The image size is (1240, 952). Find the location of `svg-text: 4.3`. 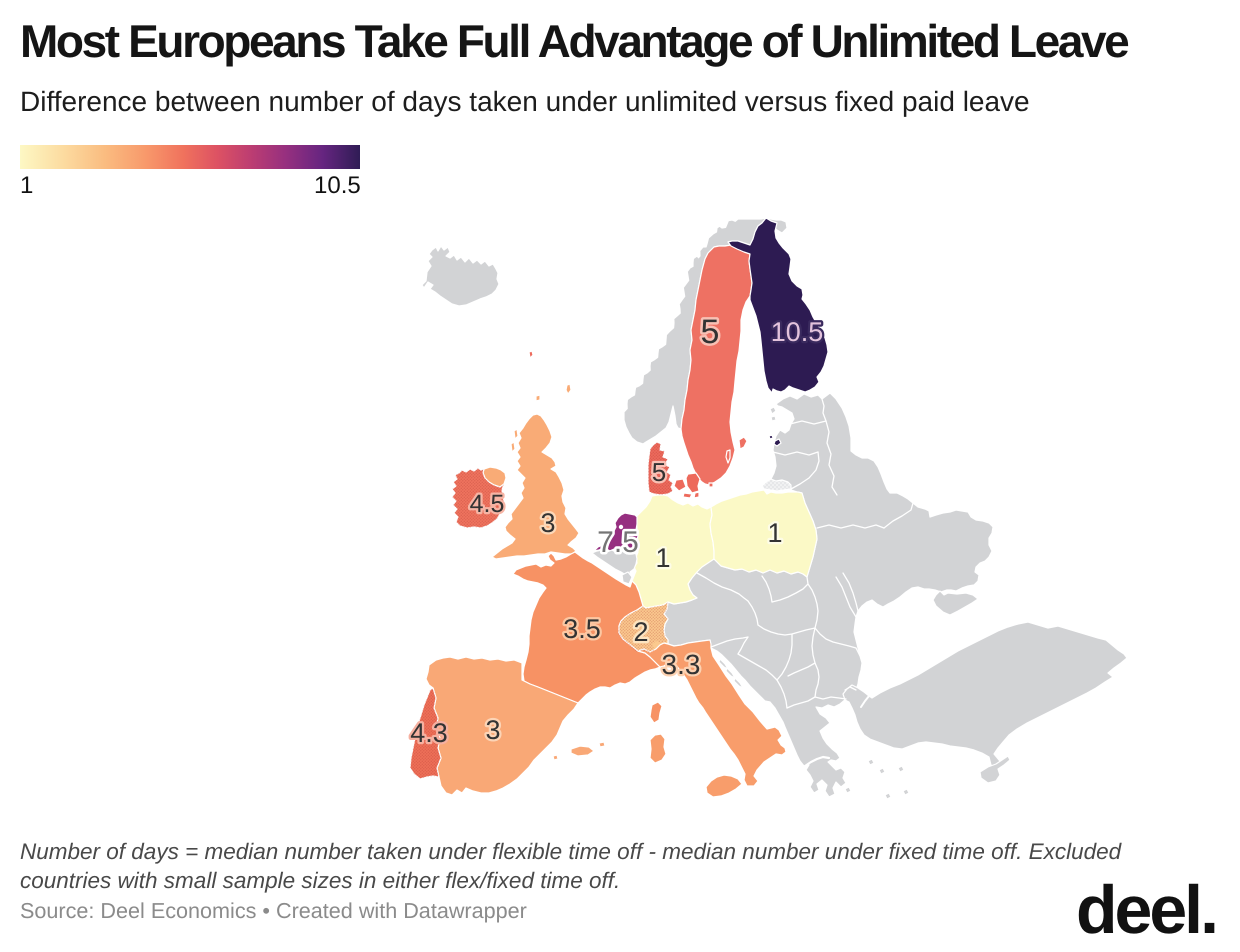

svg-text: 4.3 is located at coordinates (429, 733).